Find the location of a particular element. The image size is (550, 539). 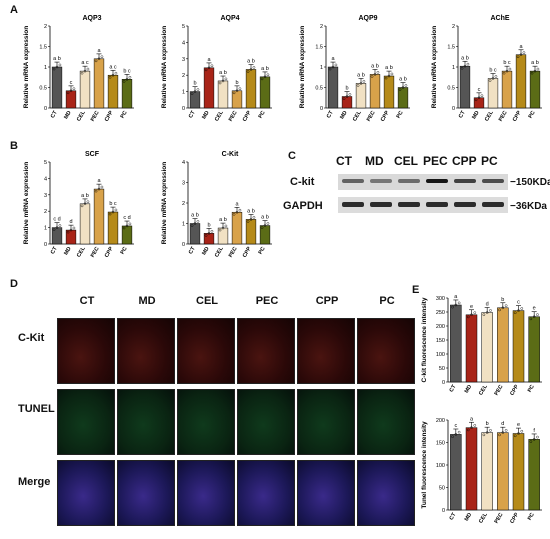

y-tick-label: 2 is located at coordinates (321, 27).